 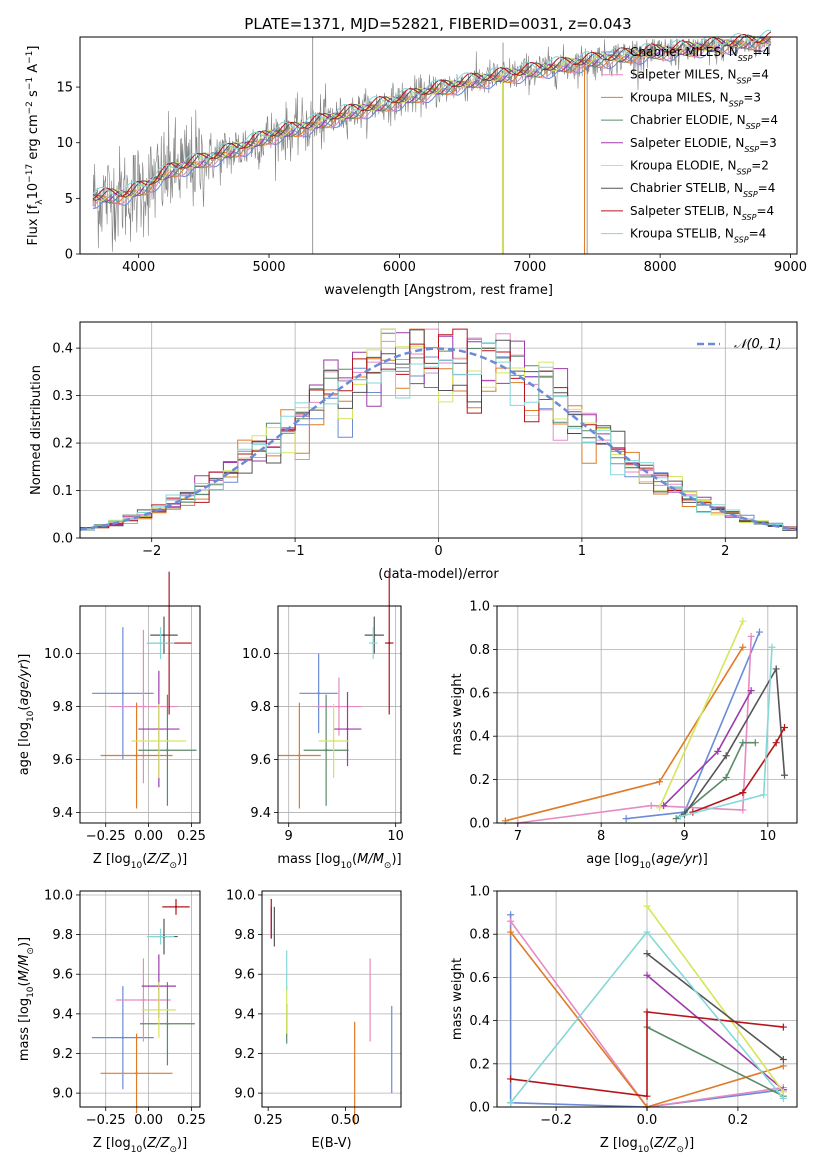 I want to click on mass_age-frame, so click(x=339, y=714).